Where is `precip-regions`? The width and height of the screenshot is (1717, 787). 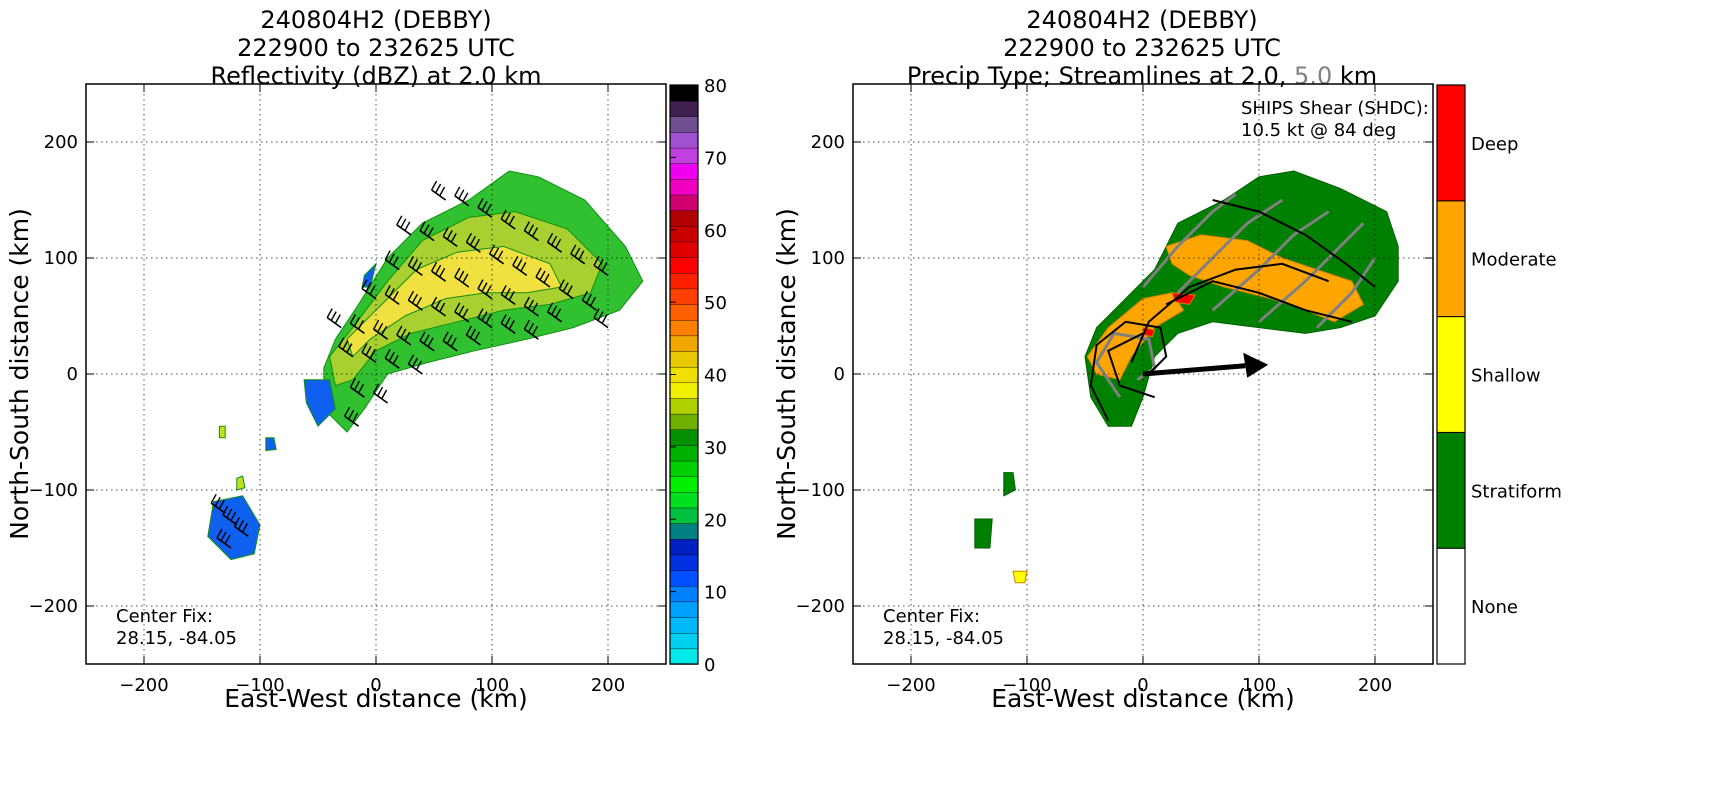
precip-regions is located at coordinates (1186, 377).